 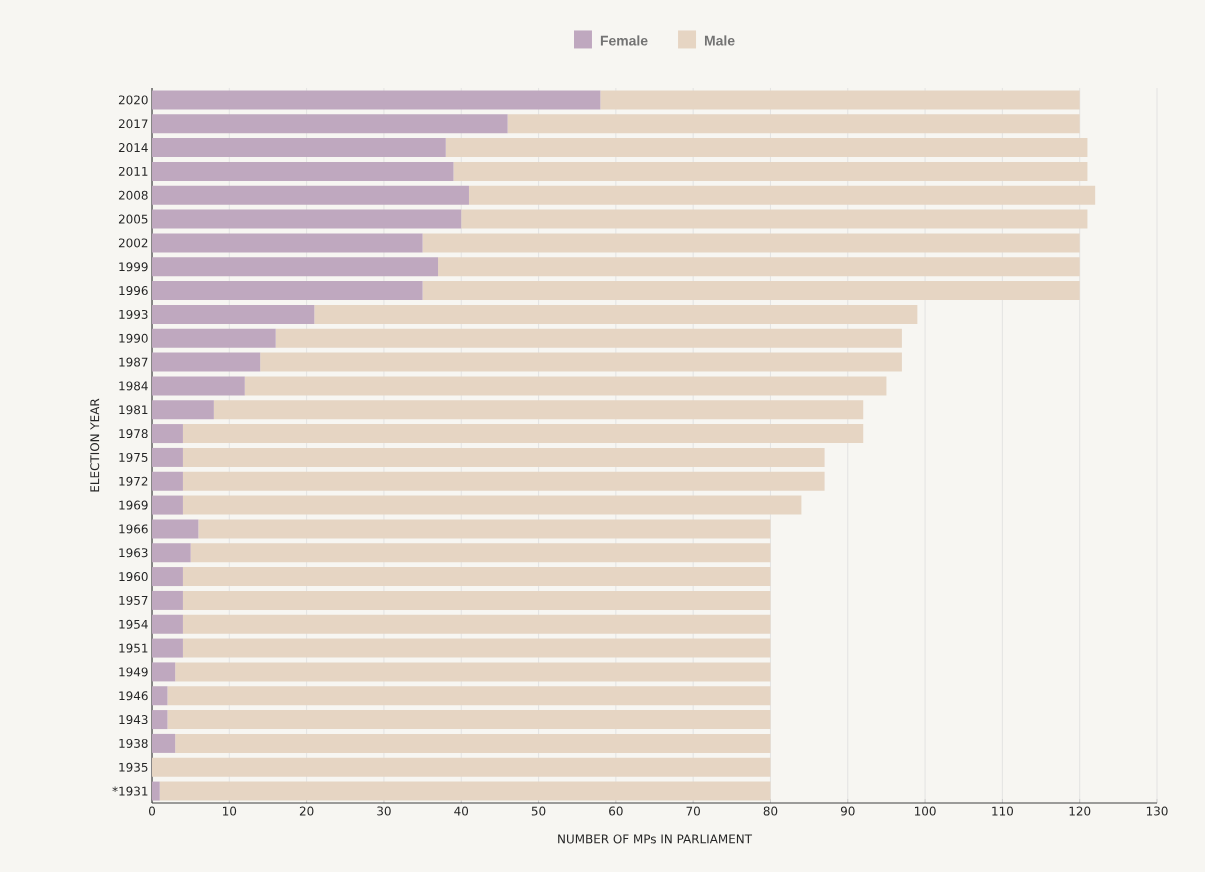 I want to click on y-tick-label: 1966, so click(x=133, y=529).